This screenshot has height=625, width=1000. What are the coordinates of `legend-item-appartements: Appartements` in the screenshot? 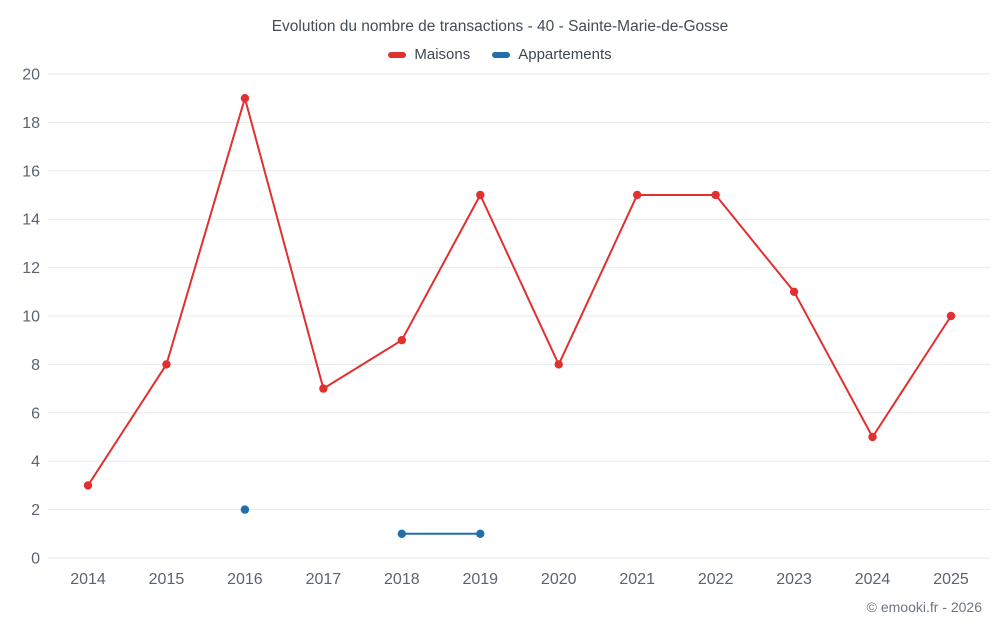 It's located at (552, 54).